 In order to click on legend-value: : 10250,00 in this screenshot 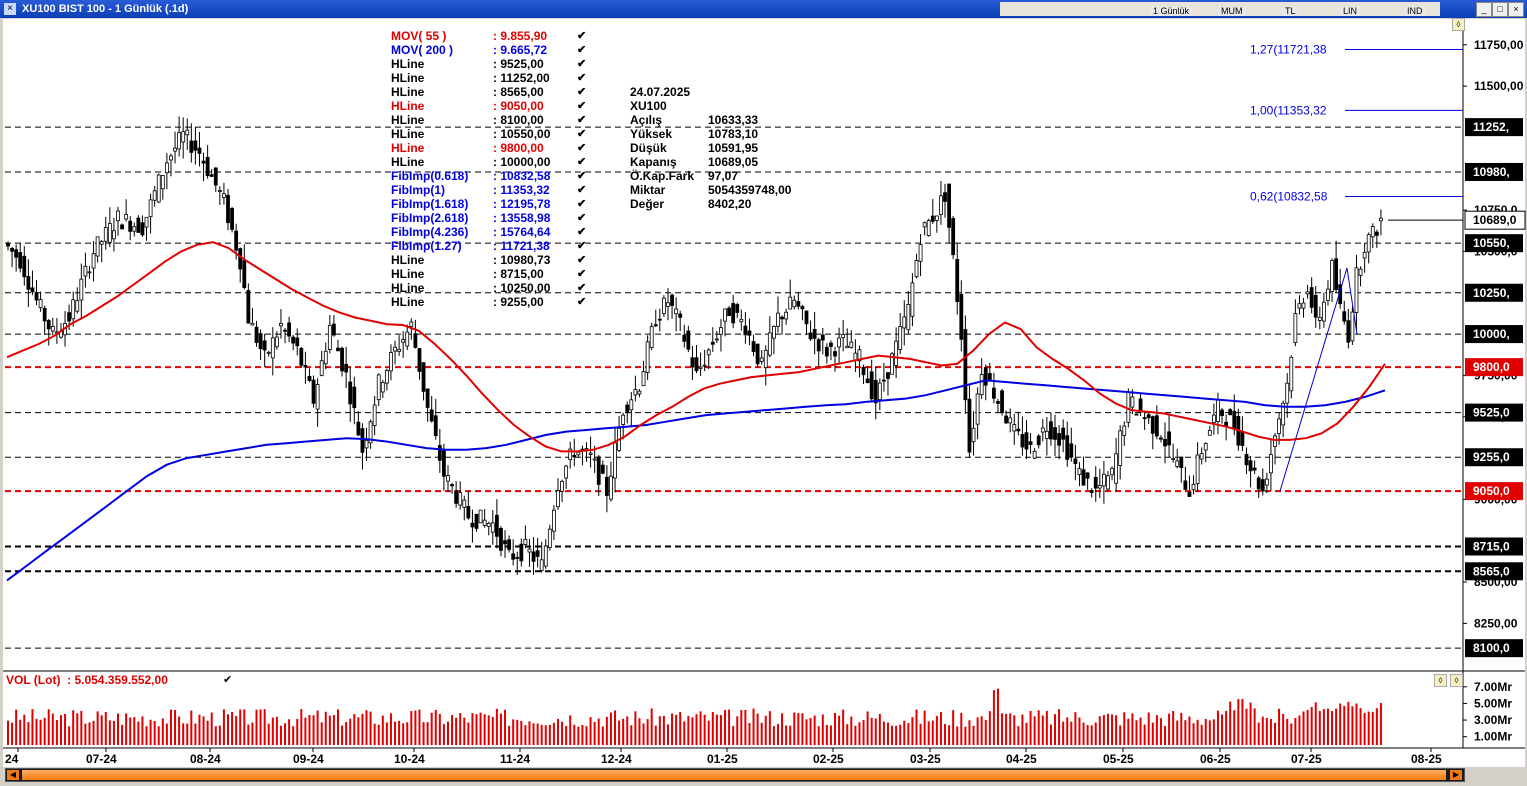, I will do `click(522, 288)`.